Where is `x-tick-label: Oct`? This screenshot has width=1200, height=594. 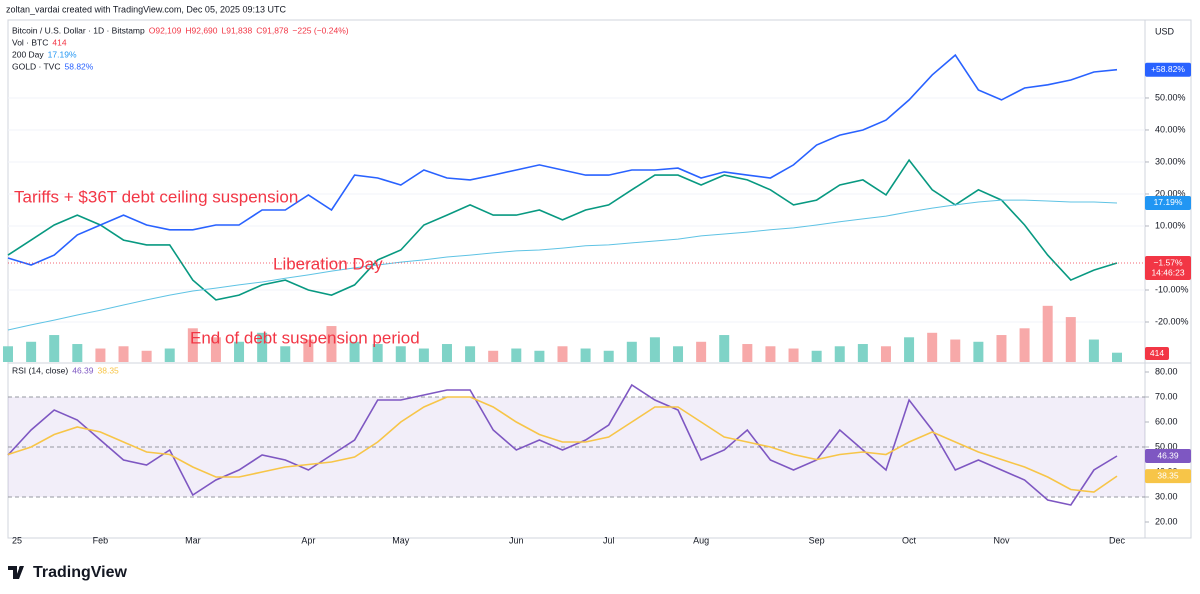 x-tick-label: Oct is located at coordinates (909, 540).